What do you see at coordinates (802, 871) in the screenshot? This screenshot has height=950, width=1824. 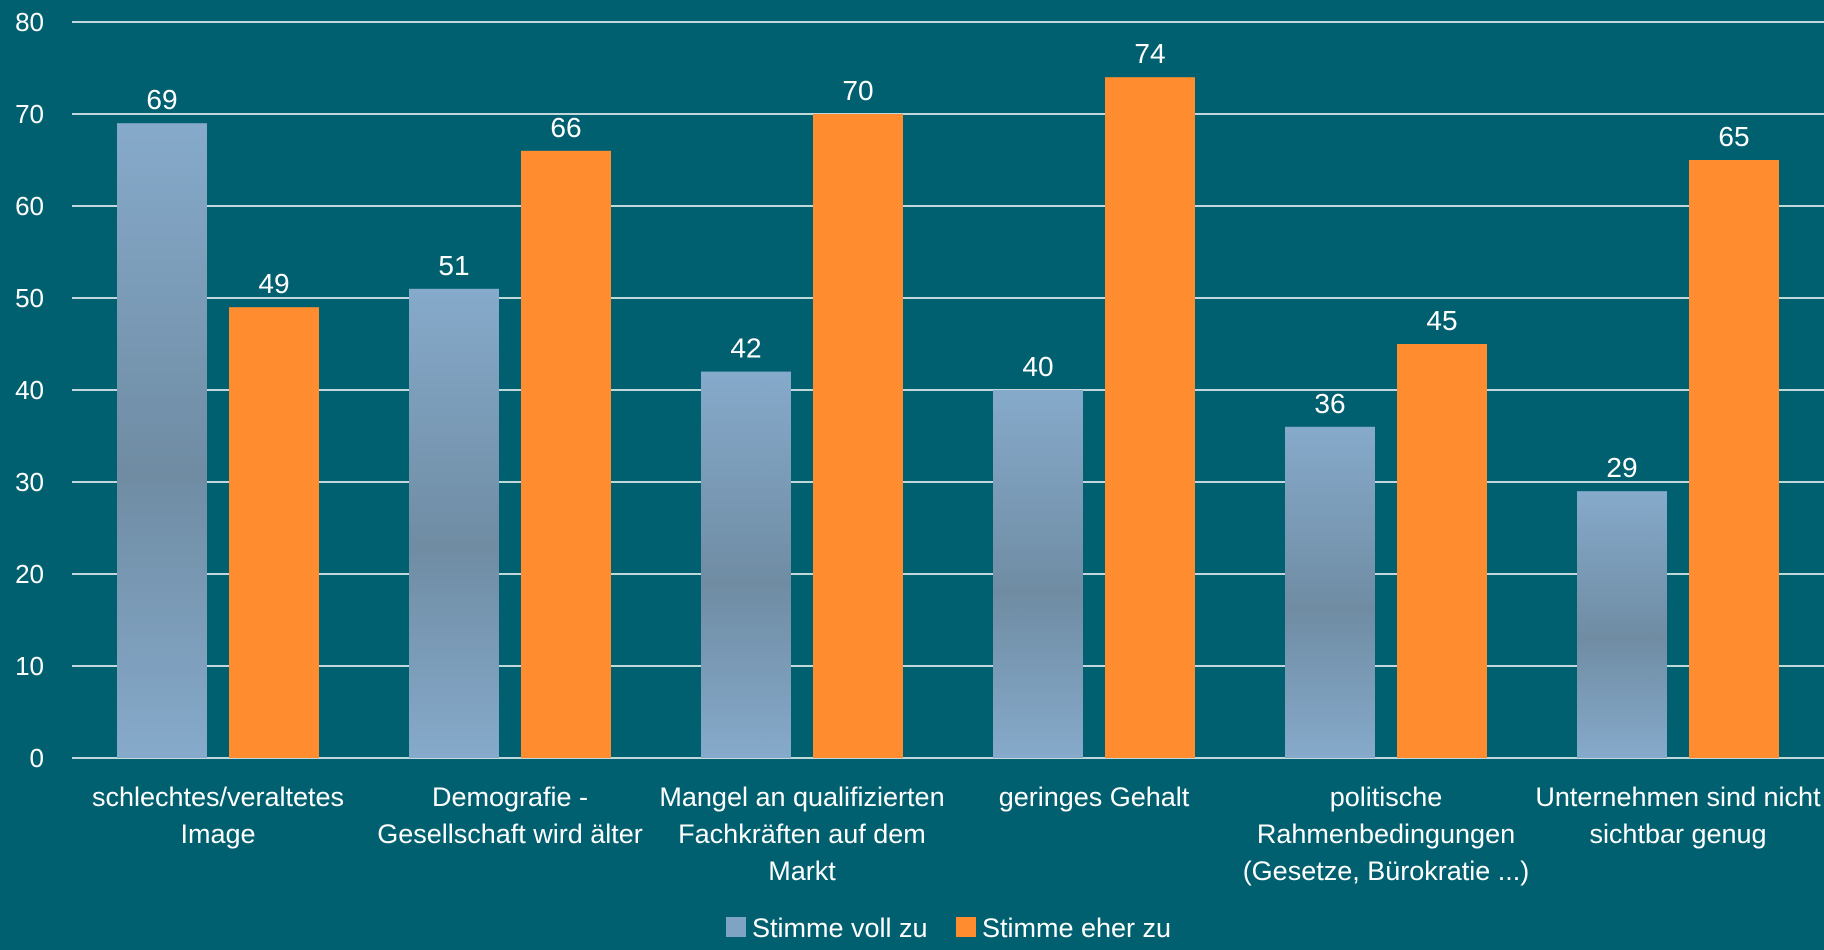 I see `category-label: Markt` at bounding box center [802, 871].